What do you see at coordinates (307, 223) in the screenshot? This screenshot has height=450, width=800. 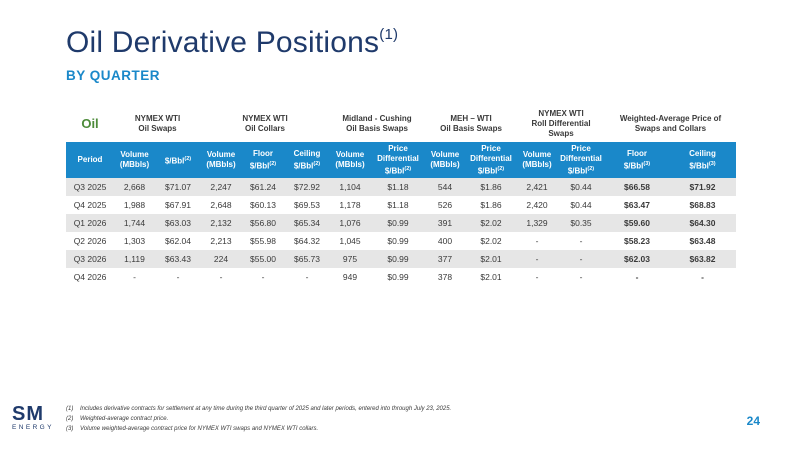 I see `cell-c2: $65.34` at bounding box center [307, 223].